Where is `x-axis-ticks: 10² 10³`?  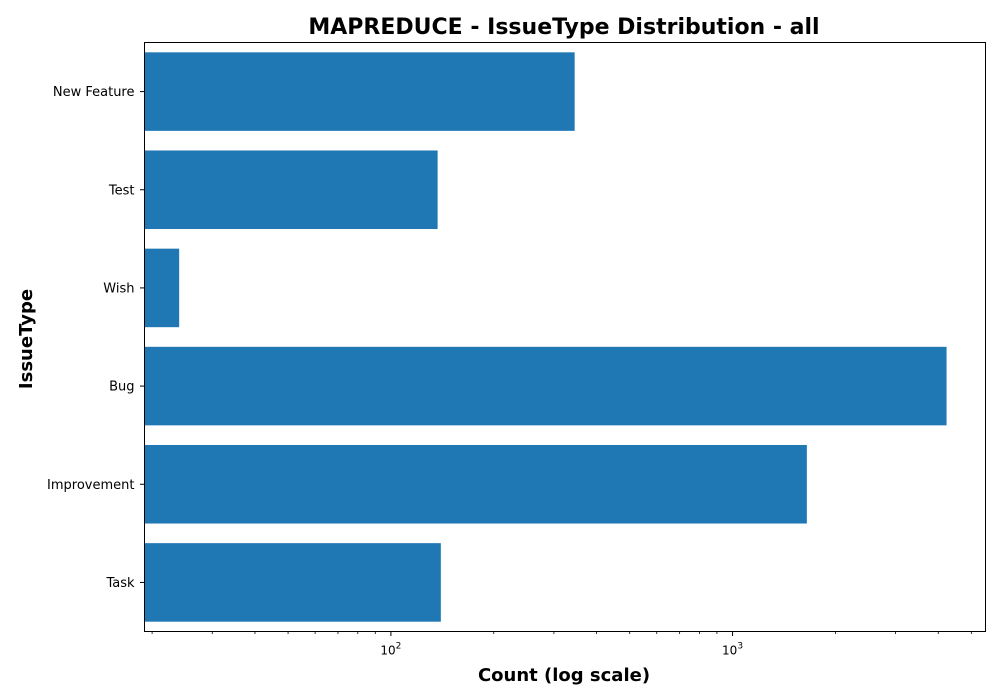 x-axis-ticks: 10² 10³ is located at coordinates (561, 644).